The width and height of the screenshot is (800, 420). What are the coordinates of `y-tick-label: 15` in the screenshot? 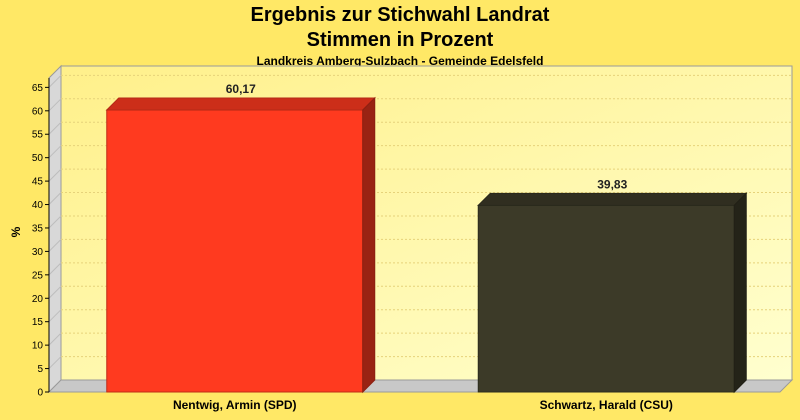 It's located at (38, 322).